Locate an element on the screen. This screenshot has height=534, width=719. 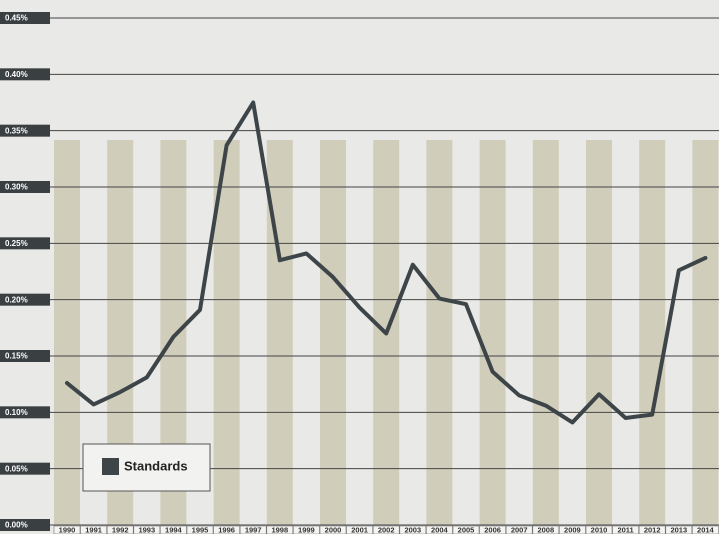
x-tick-label: 2005 is located at coordinates (466, 529).